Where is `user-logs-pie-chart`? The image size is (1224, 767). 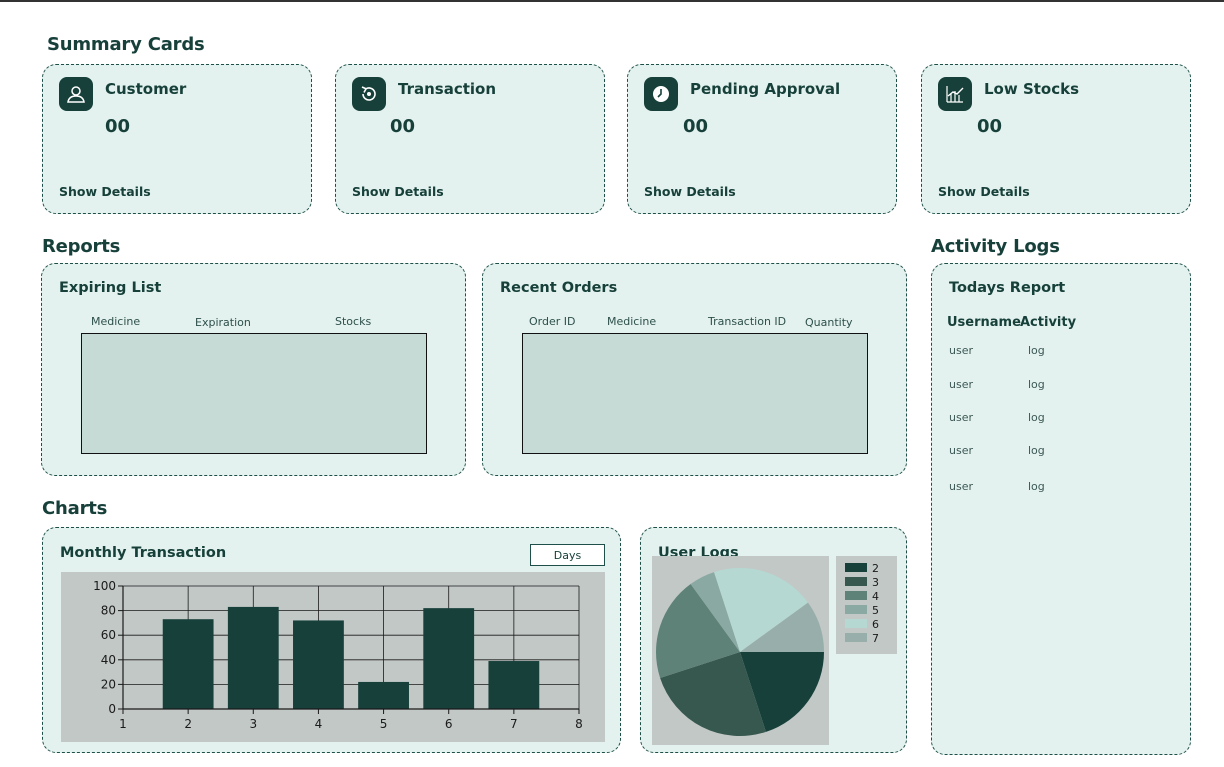
user-logs-pie-chart is located at coordinates (740, 652).